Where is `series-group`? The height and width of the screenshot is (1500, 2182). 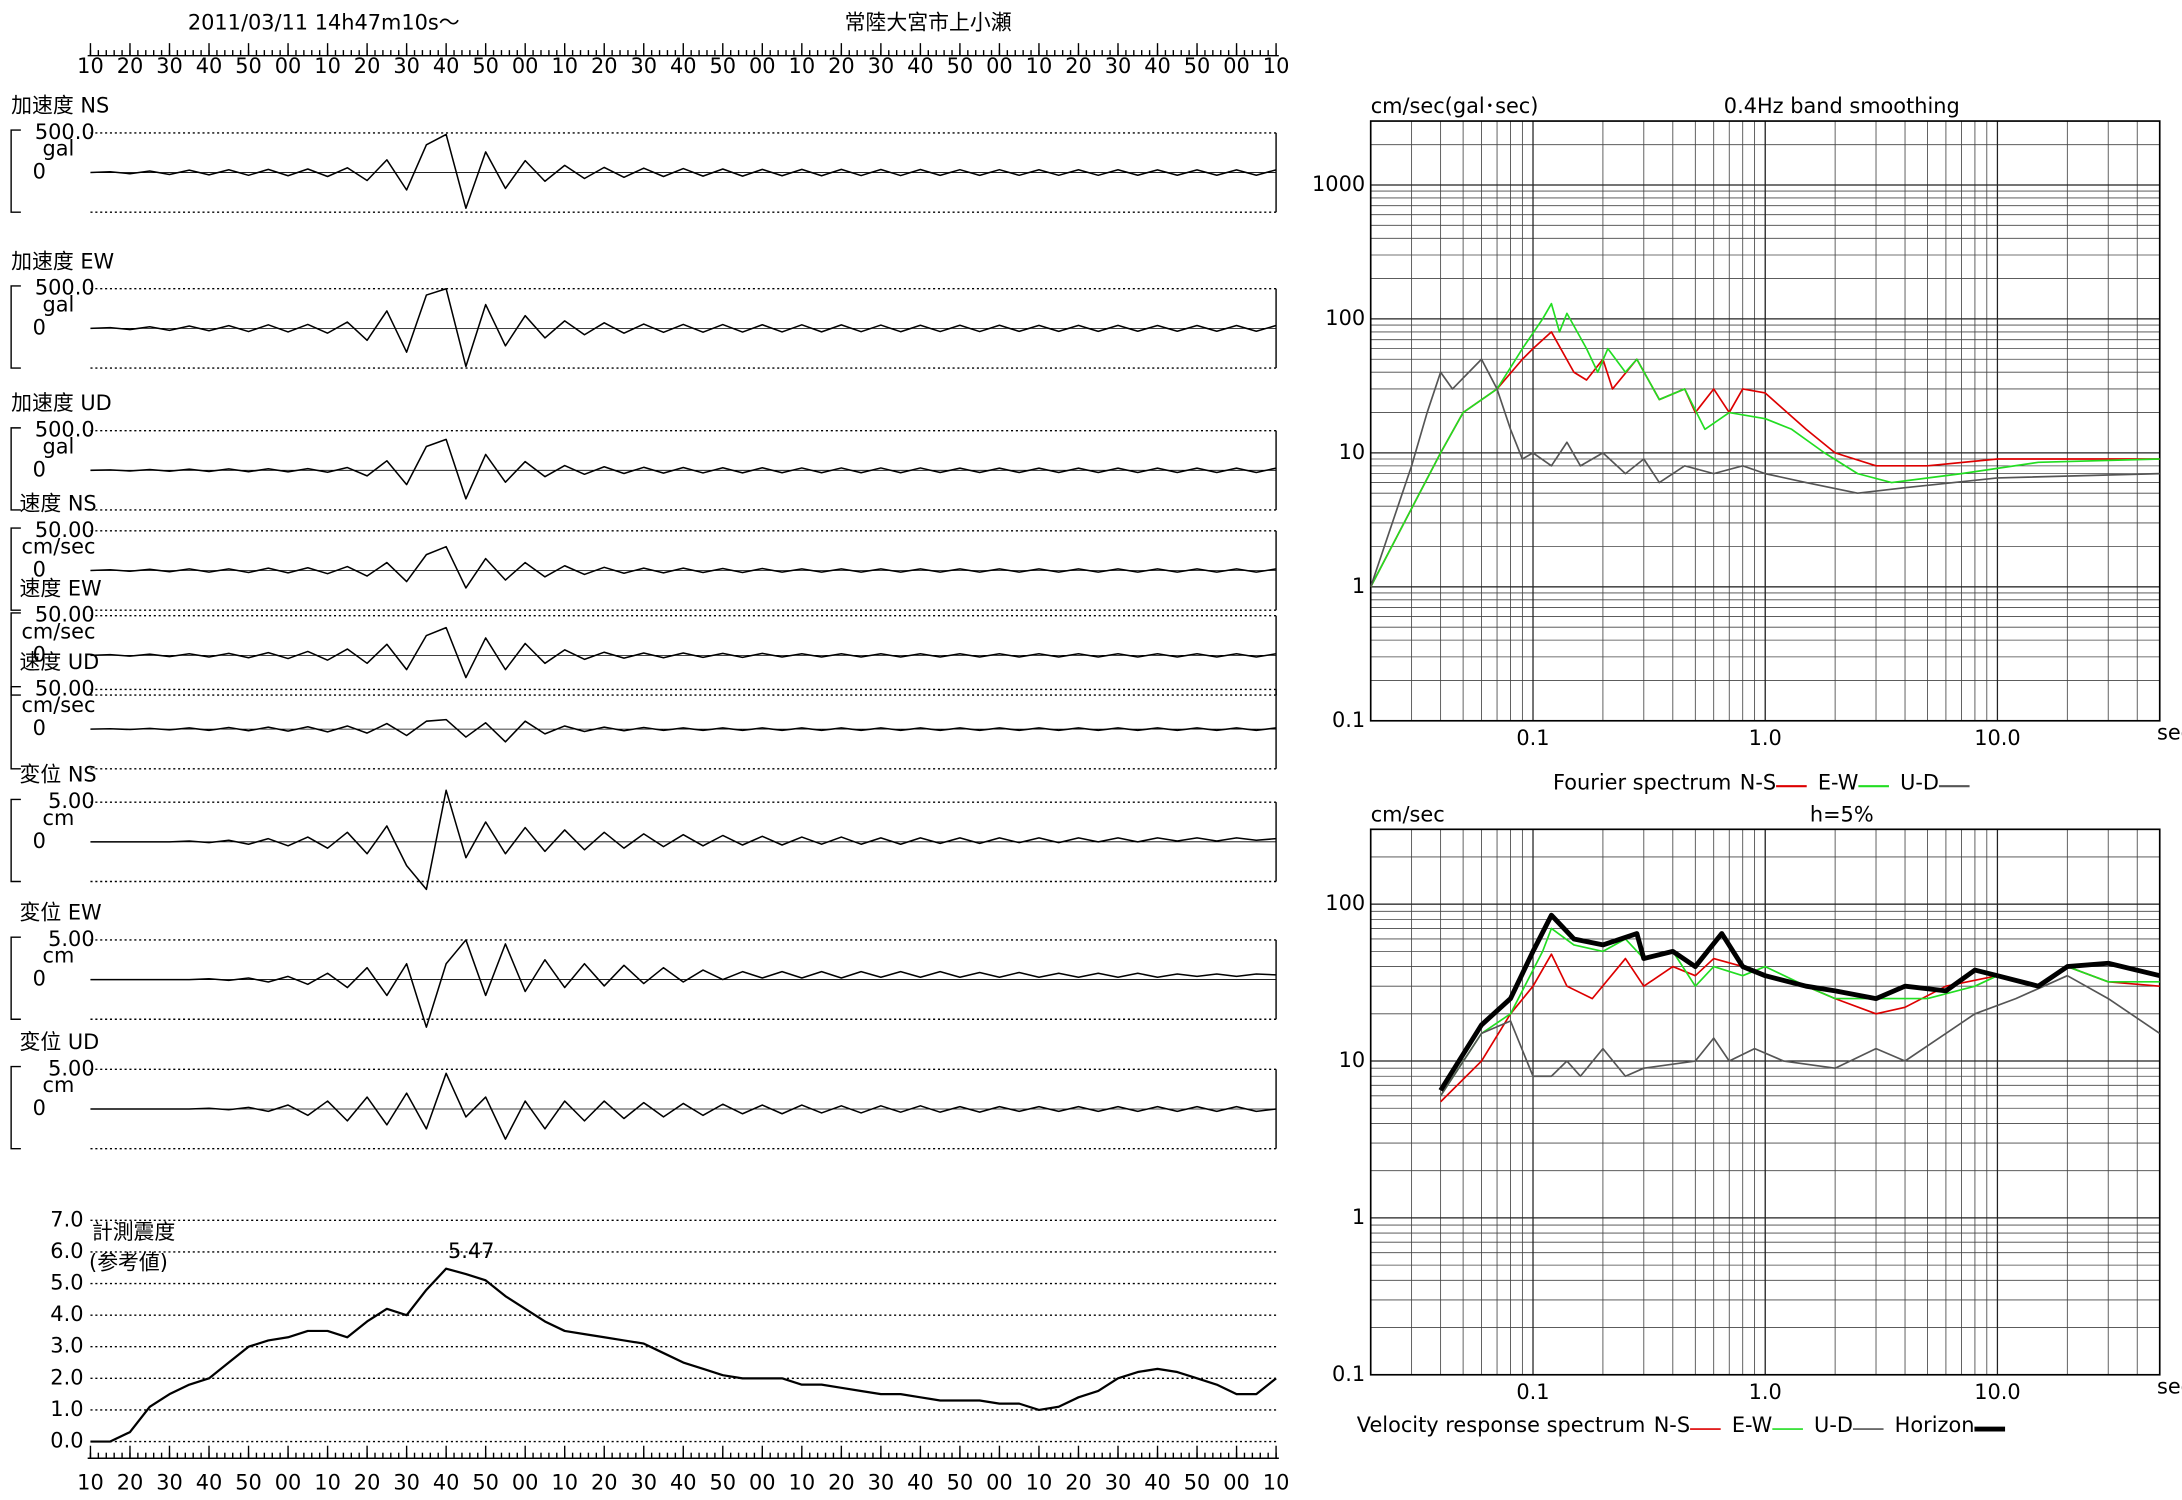
series-group is located at coordinates (1799, 1007).